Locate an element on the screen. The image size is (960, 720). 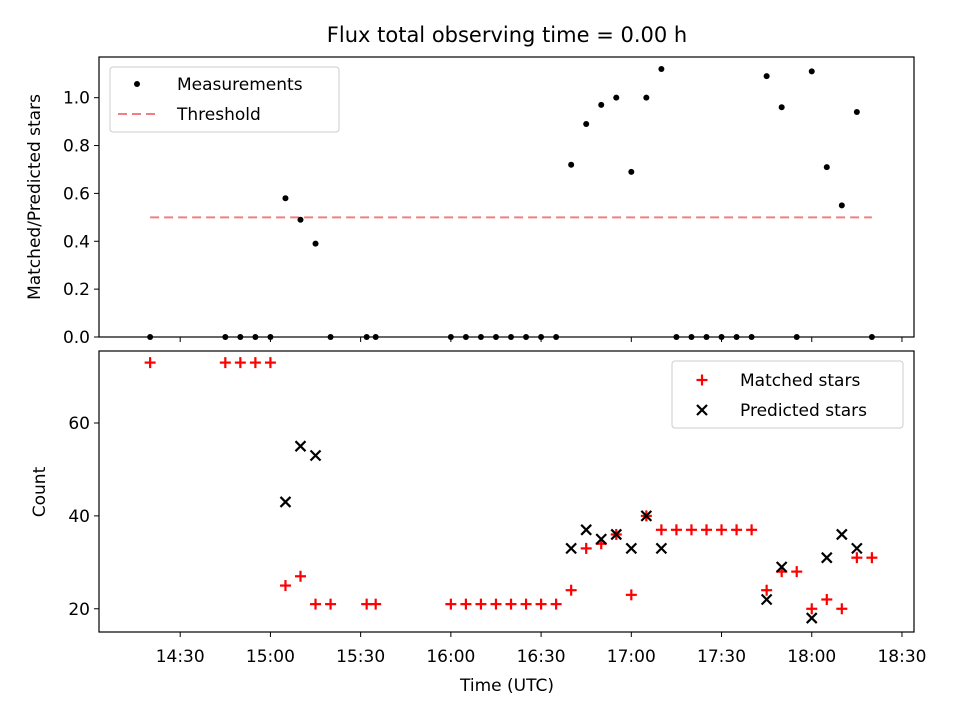
legend-predicted-label: Predicted stars is located at coordinates (803, 411).